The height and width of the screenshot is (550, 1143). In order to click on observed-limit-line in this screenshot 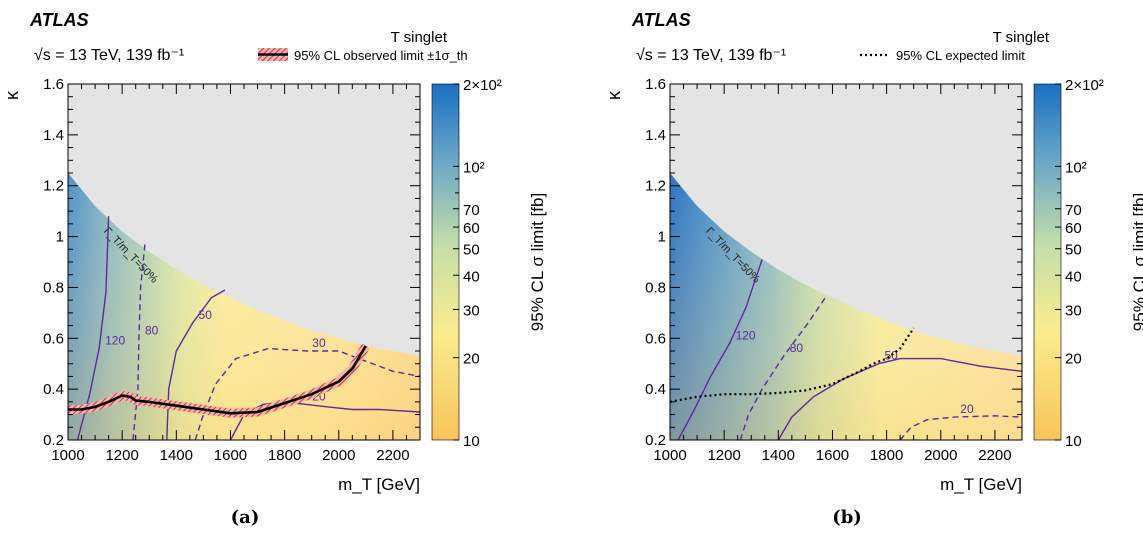, I will do `click(217, 380)`.